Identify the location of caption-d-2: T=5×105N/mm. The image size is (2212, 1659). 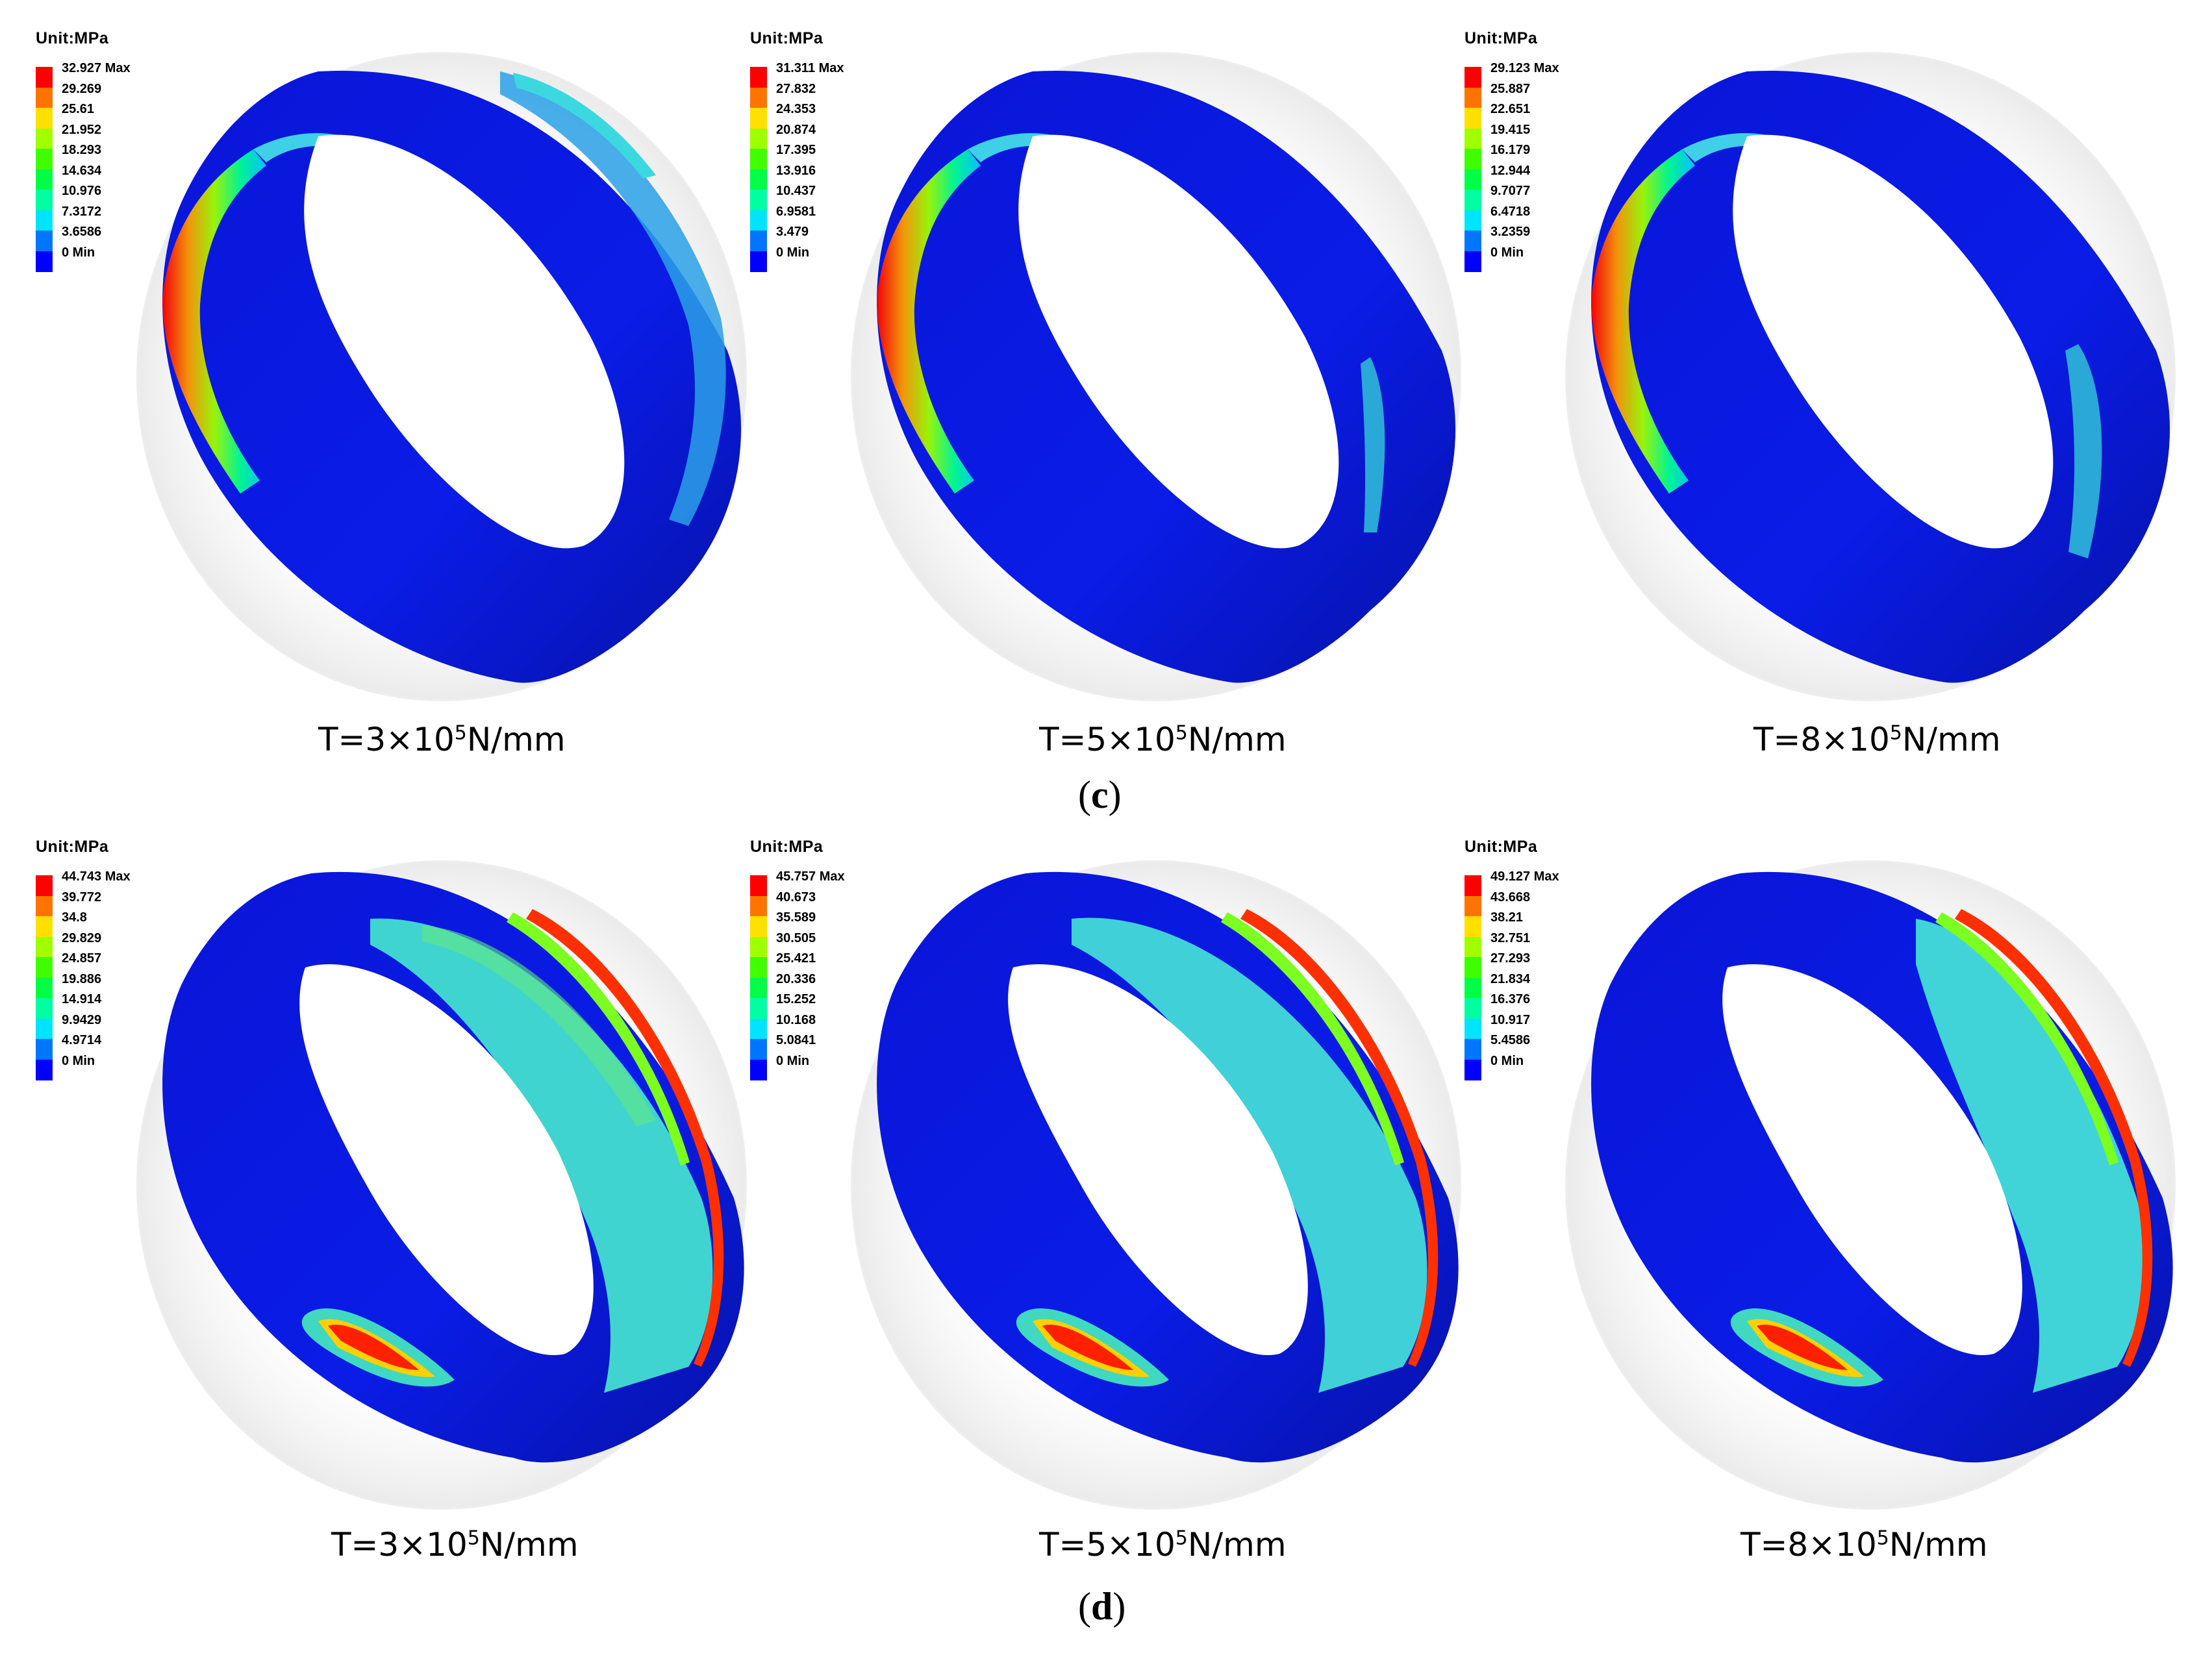
(1163, 1545).